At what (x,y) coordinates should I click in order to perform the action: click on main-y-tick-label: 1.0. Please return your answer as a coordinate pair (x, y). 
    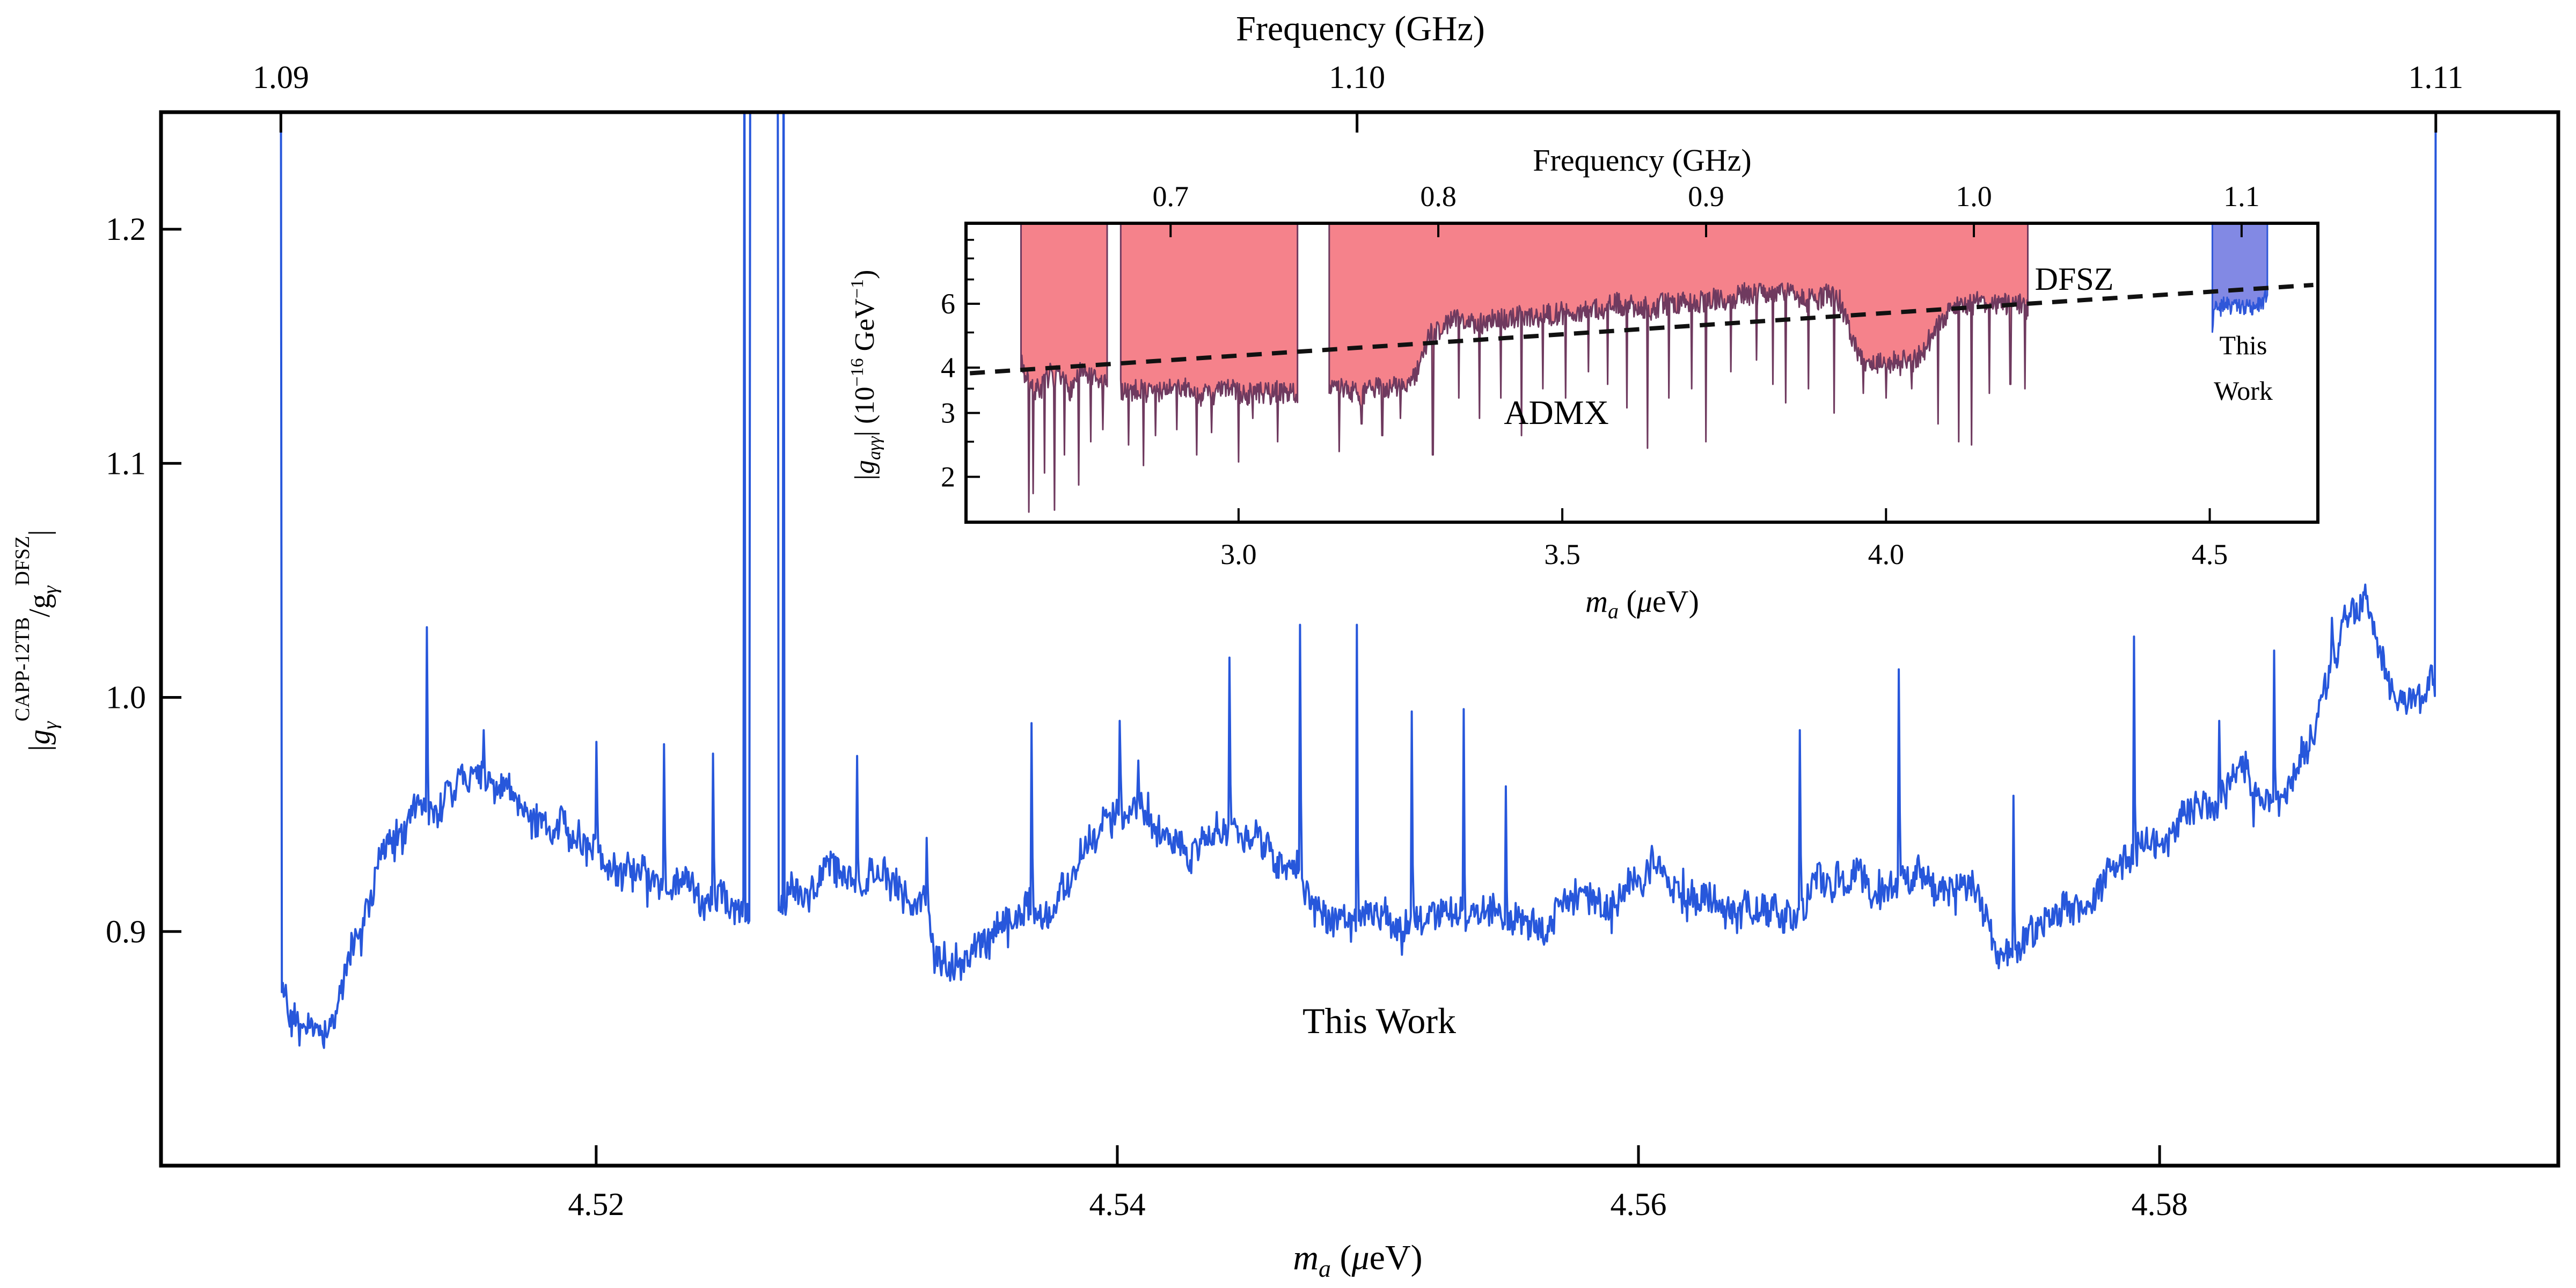
    Looking at the image, I should click on (126, 697).